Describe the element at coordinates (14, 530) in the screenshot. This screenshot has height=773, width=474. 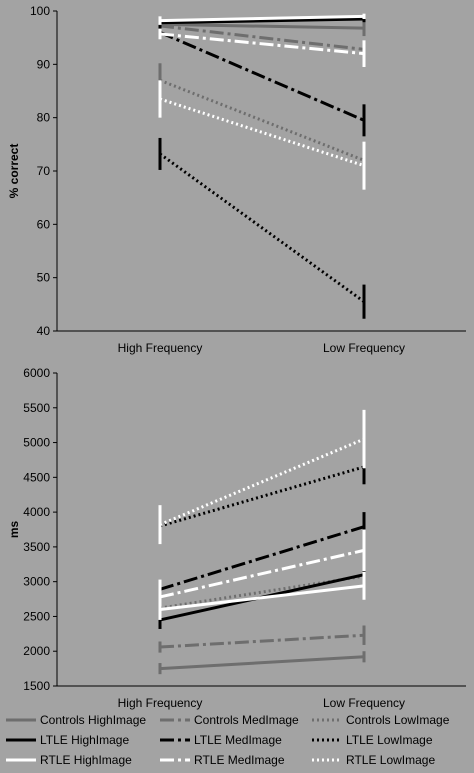
I see `y-axis-label: ms` at that location.